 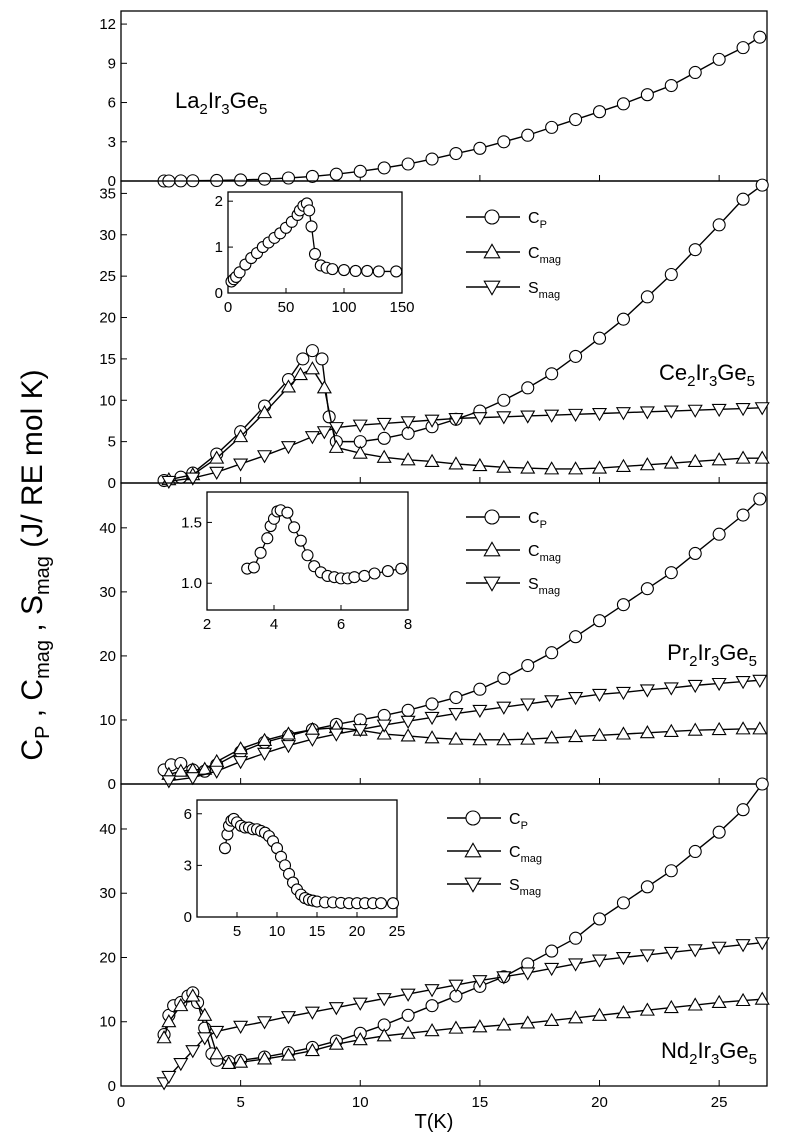 What do you see at coordinates (506, 220) in the screenshot?
I see `legend-item: CP` at bounding box center [506, 220].